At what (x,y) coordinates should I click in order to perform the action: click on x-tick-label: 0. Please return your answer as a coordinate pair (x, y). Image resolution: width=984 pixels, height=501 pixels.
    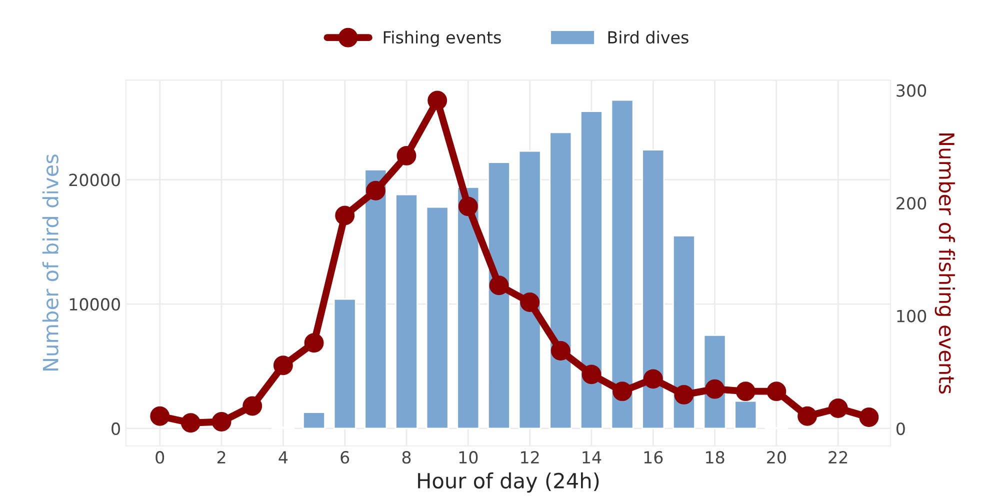
    Looking at the image, I should click on (160, 457).